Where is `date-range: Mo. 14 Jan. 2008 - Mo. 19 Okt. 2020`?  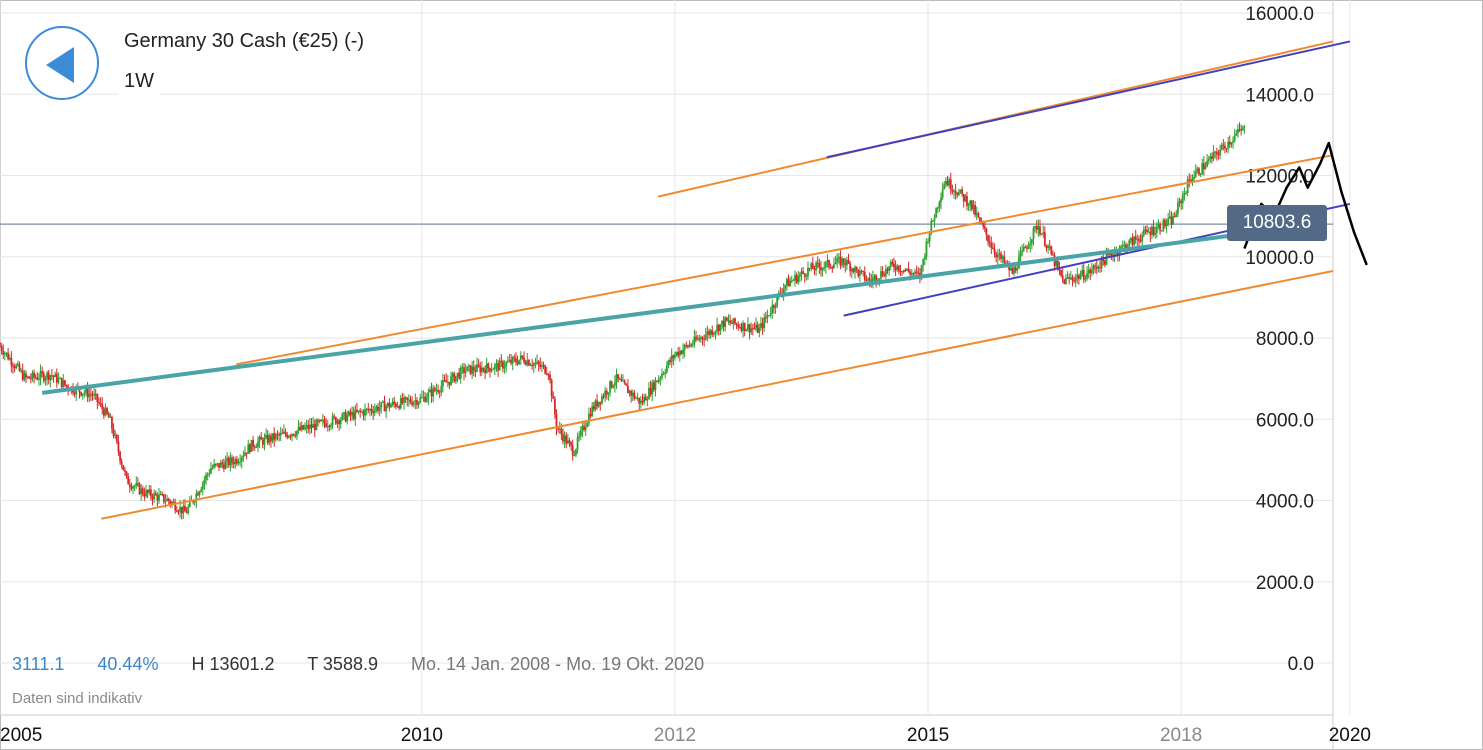
date-range: Mo. 14 Jan. 2008 - Mo. 19 Okt. 2020 is located at coordinates (558, 664).